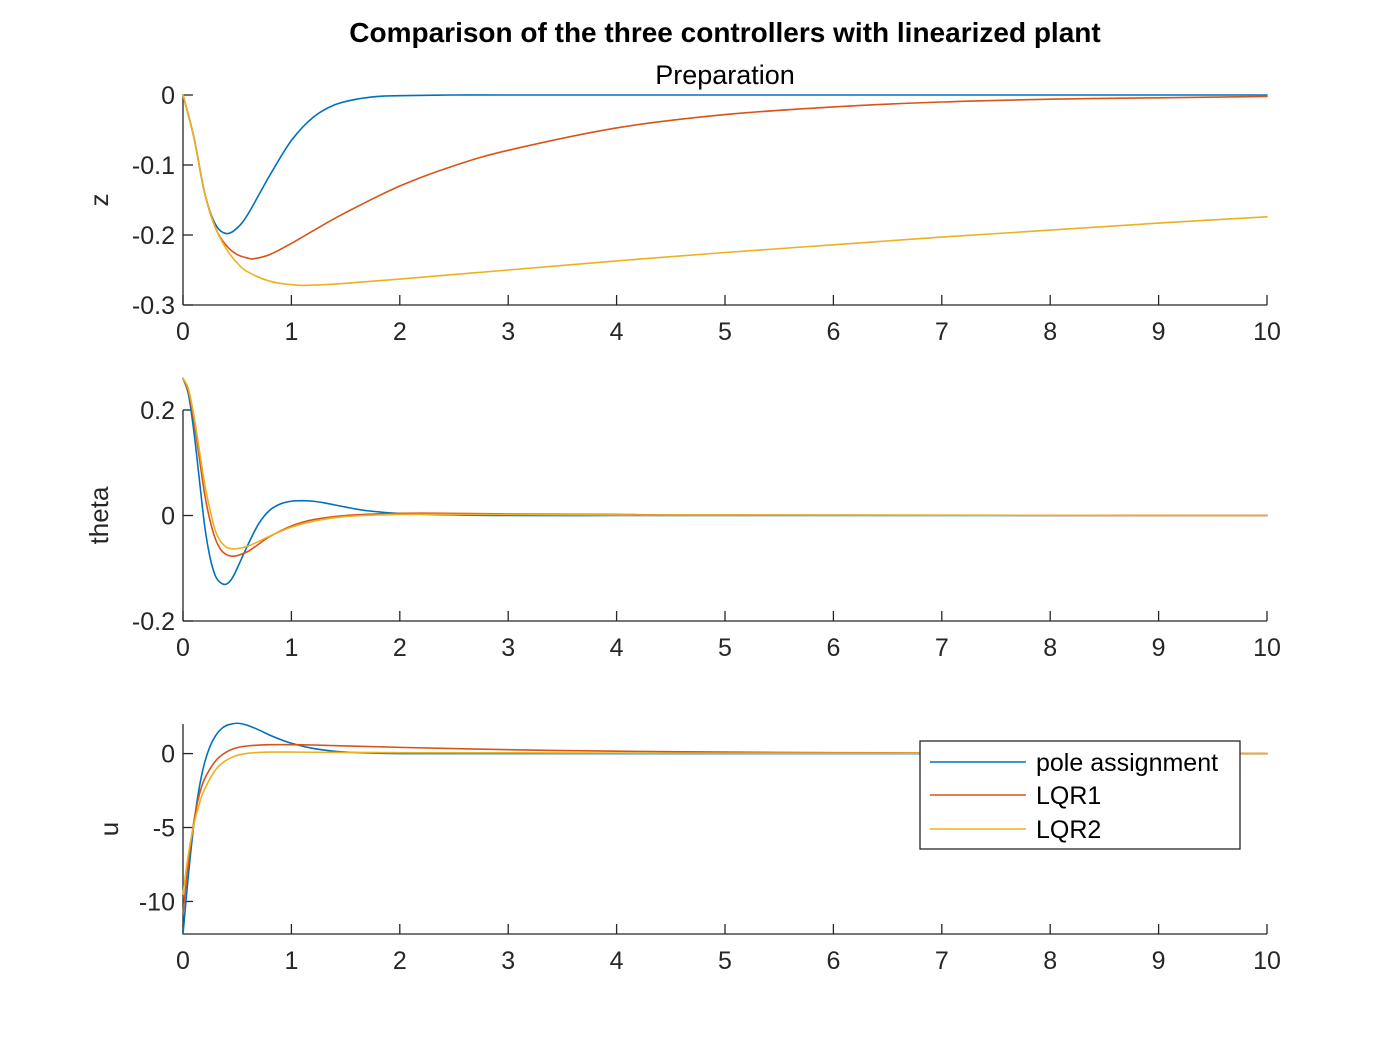 The image size is (1400, 1050). Describe the element at coordinates (153, 166) in the screenshot. I see `y-tick-label: -0.1` at that location.